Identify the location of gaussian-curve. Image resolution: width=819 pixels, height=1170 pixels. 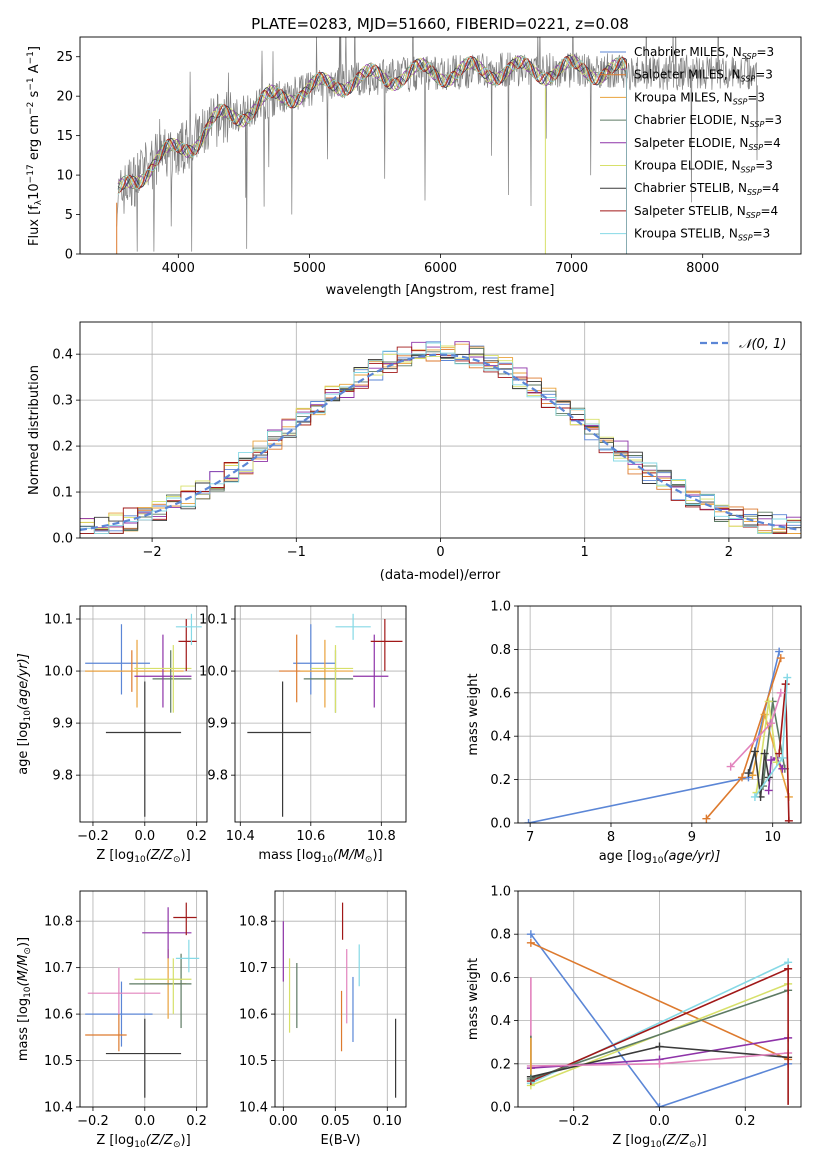
(440, 442).